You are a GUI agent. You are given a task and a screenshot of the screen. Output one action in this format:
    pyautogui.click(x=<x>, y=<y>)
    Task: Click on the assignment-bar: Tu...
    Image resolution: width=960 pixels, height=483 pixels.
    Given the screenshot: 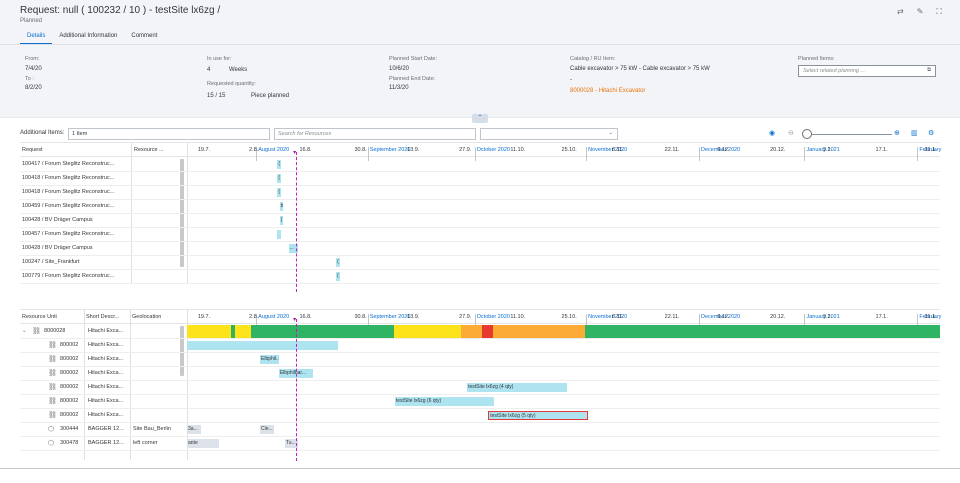 What is the action you would take?
    pyautogui.click(x=291, y=443)
    